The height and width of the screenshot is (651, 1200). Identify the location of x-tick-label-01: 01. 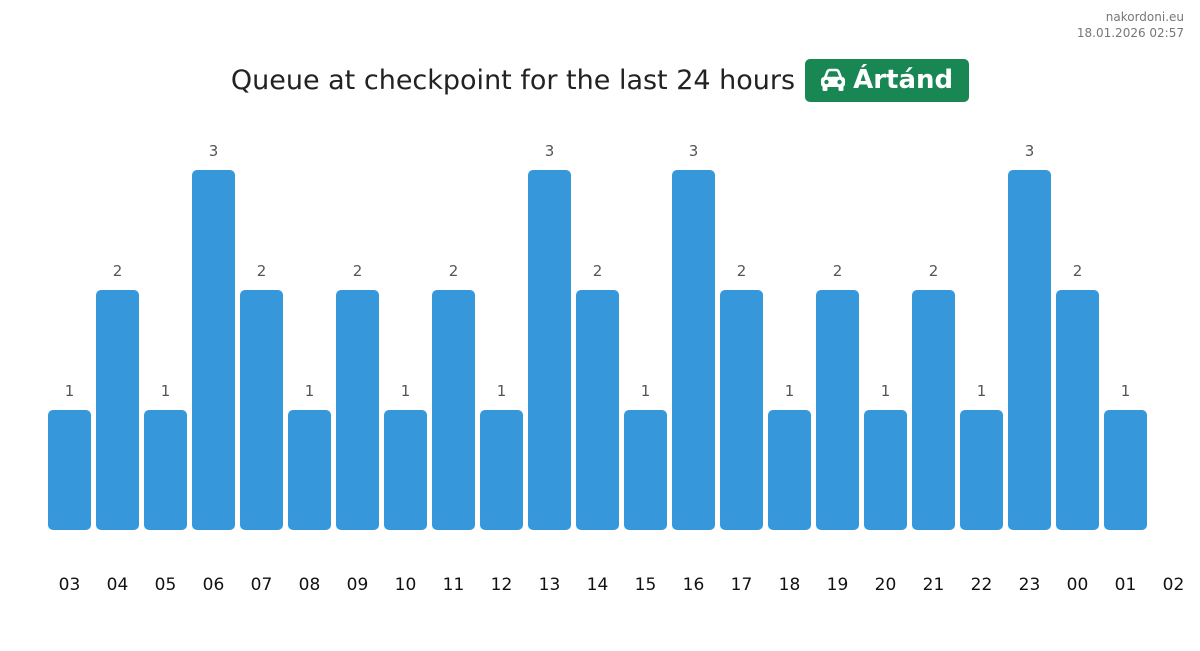
(1126, 585).